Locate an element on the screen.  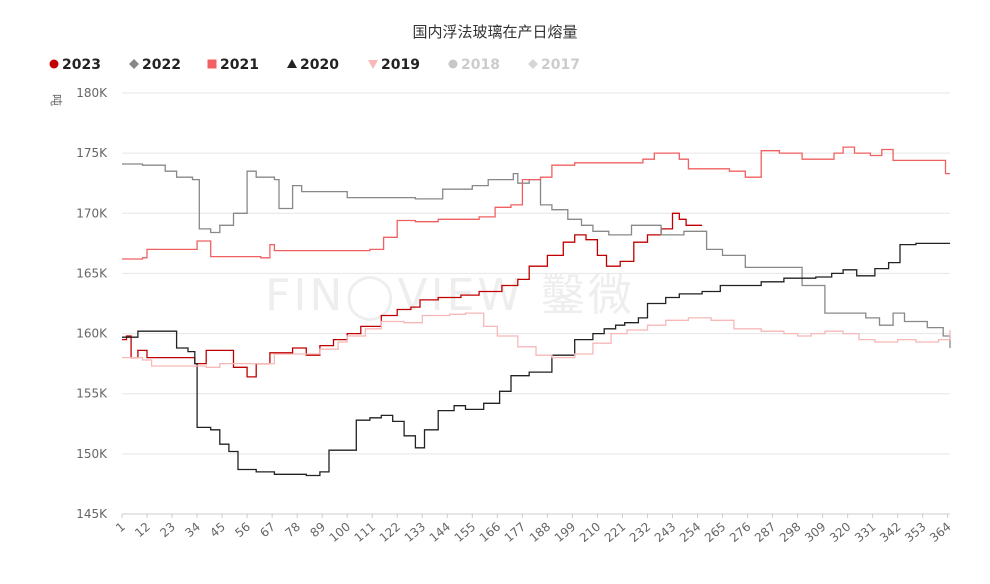
legend-item-2022: 2022 is located at coordinates (155, 65).